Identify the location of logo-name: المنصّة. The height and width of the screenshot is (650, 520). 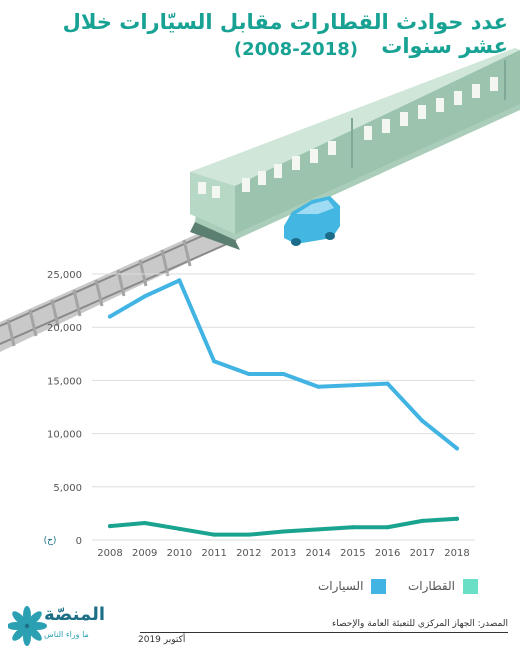
(74, 614).